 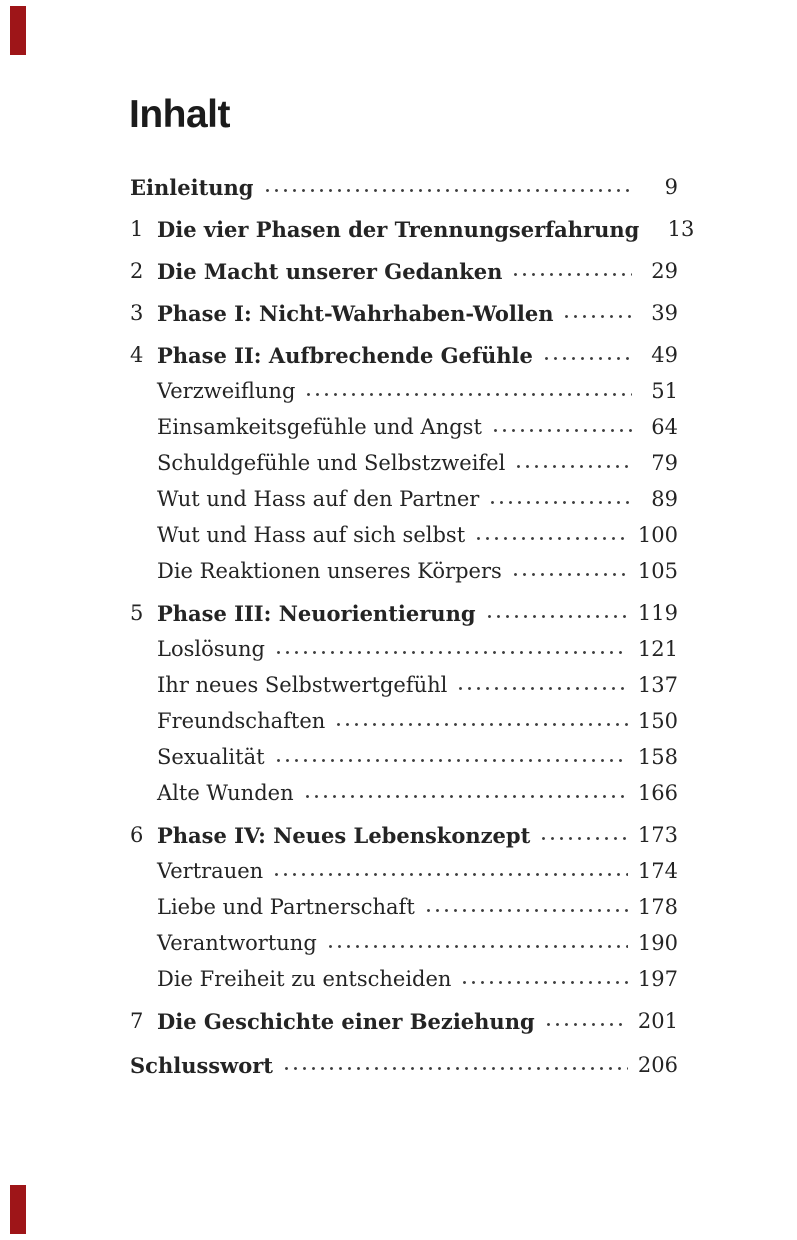 What do you see at coordinates (657, 793) in the screenshot?
I see `toc-entry-page: 166` at bounding box center [657, 793].